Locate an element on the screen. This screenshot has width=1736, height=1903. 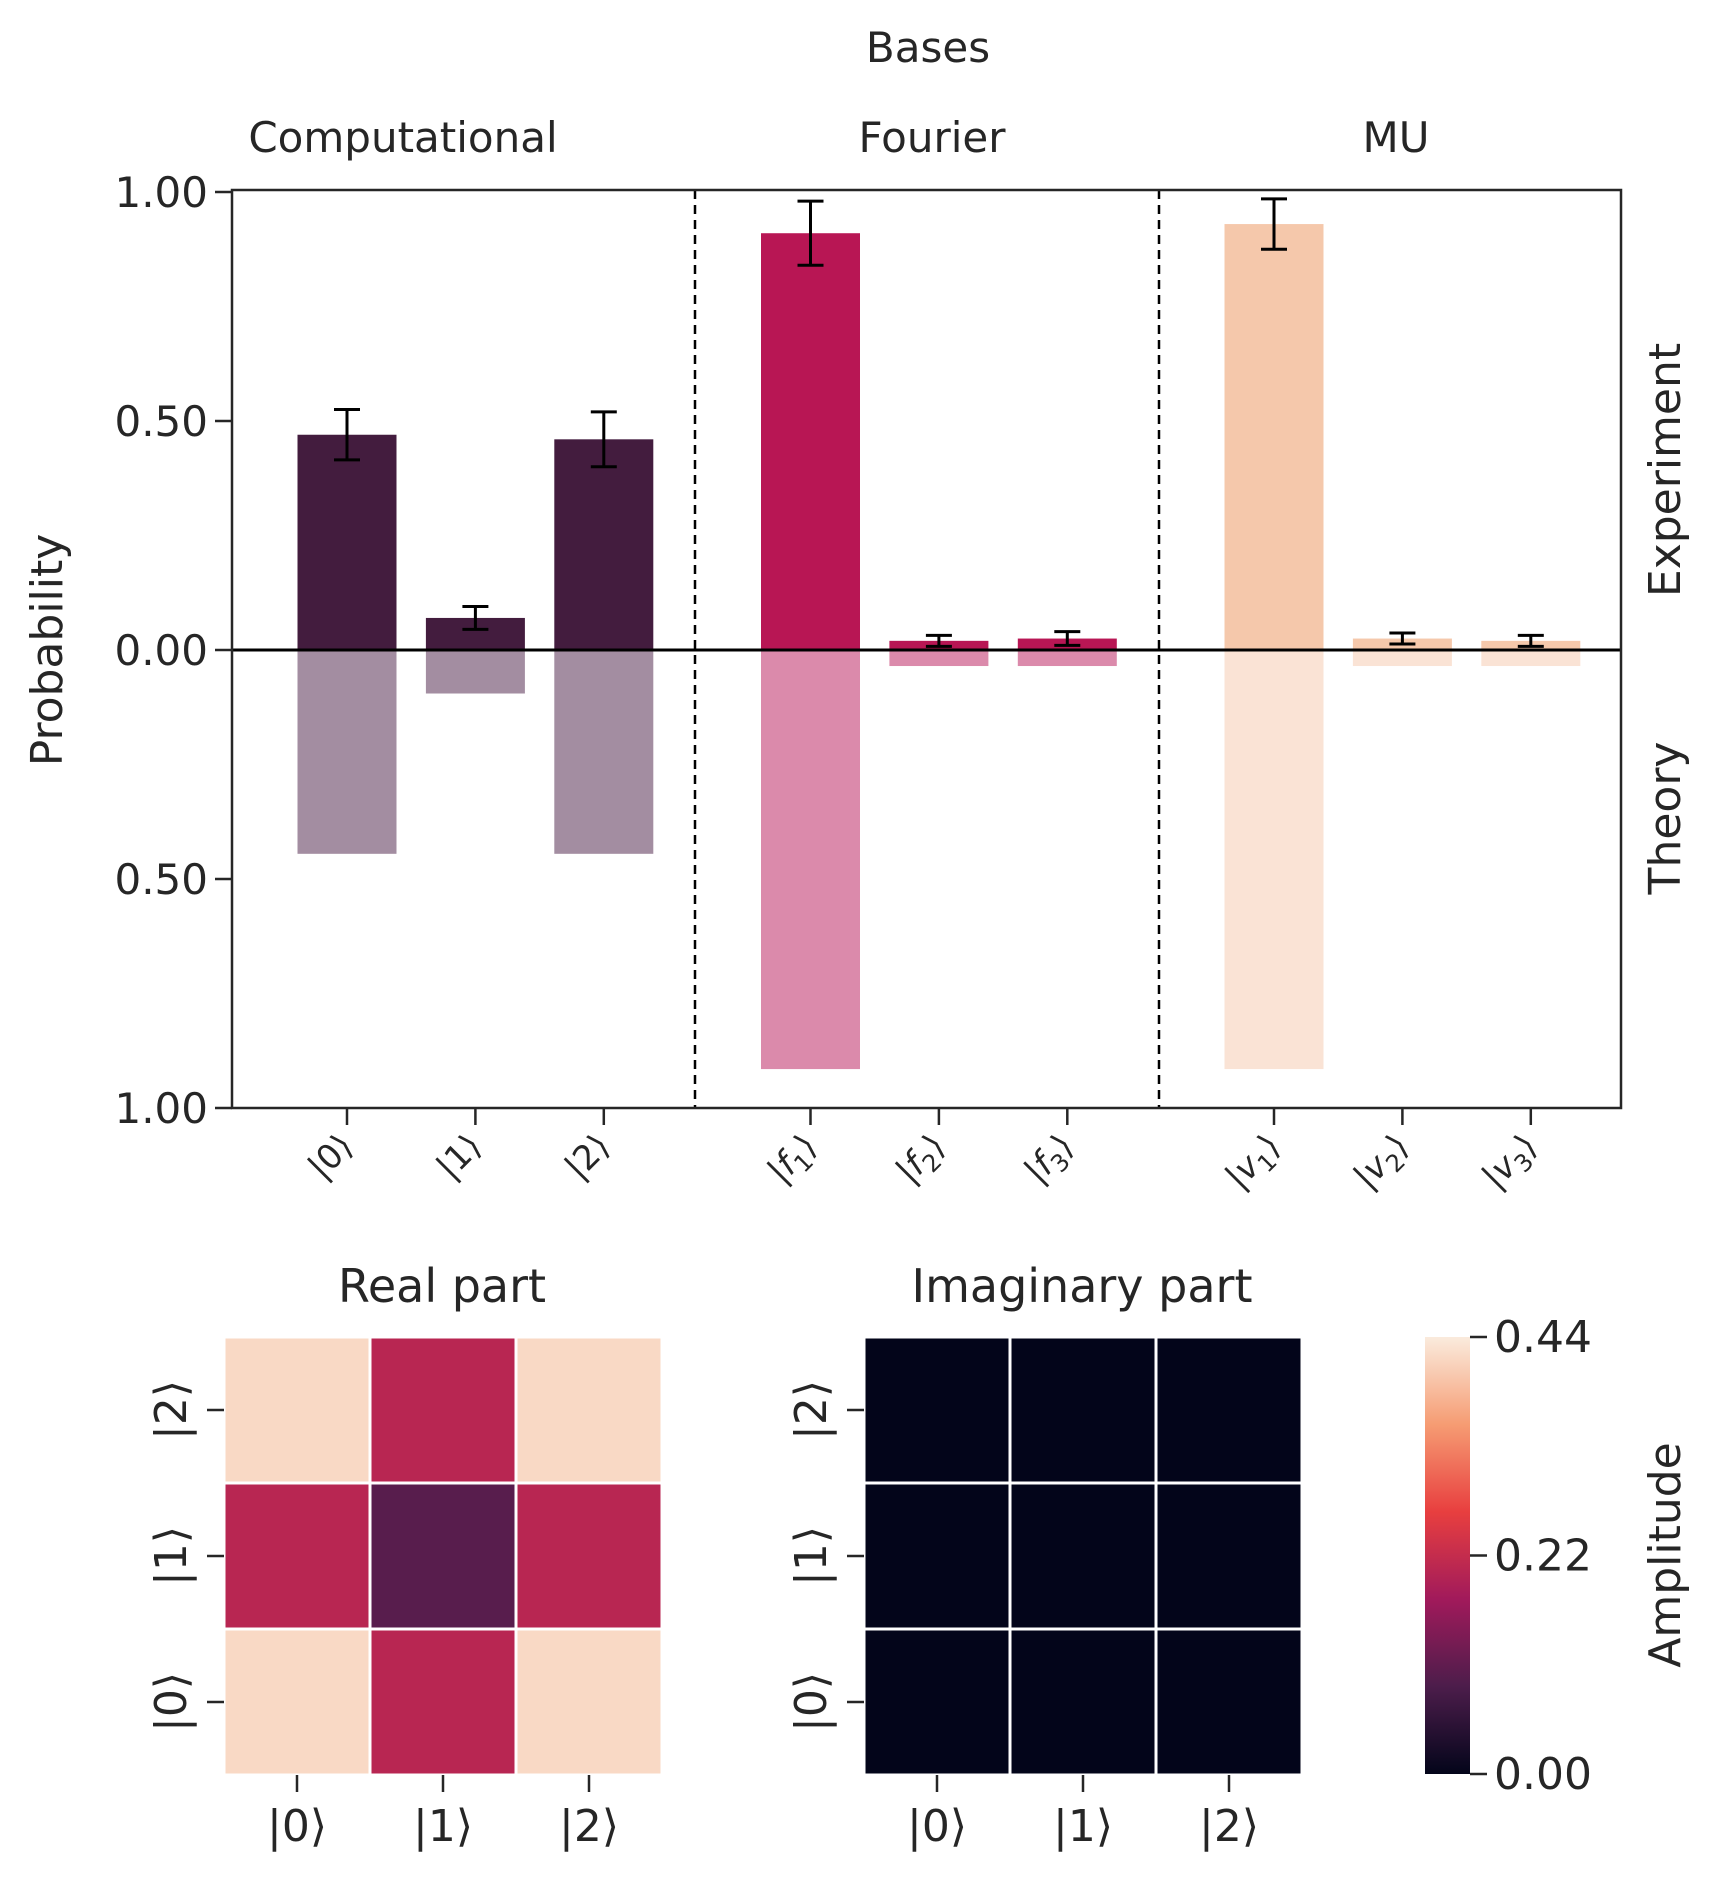
group-label-mu: MU is located at coordinates (1396, 137).